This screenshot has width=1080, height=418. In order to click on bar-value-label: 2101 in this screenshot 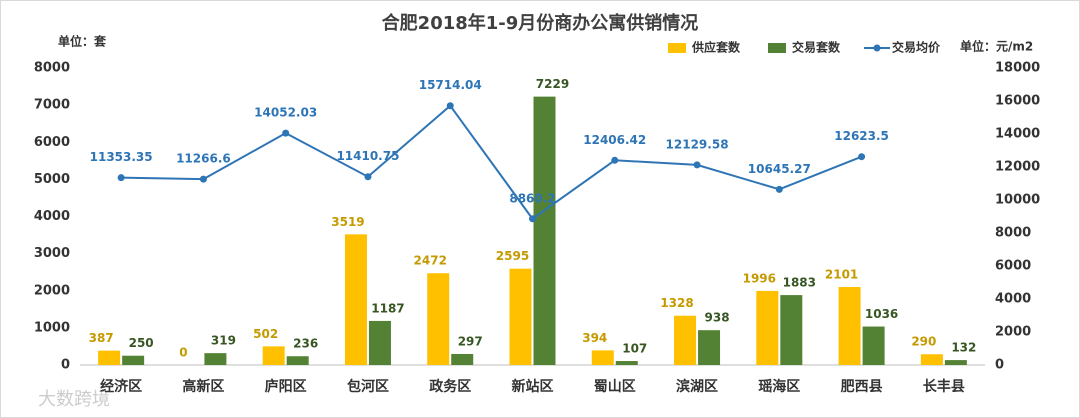, I will do `click(841, 275)`.